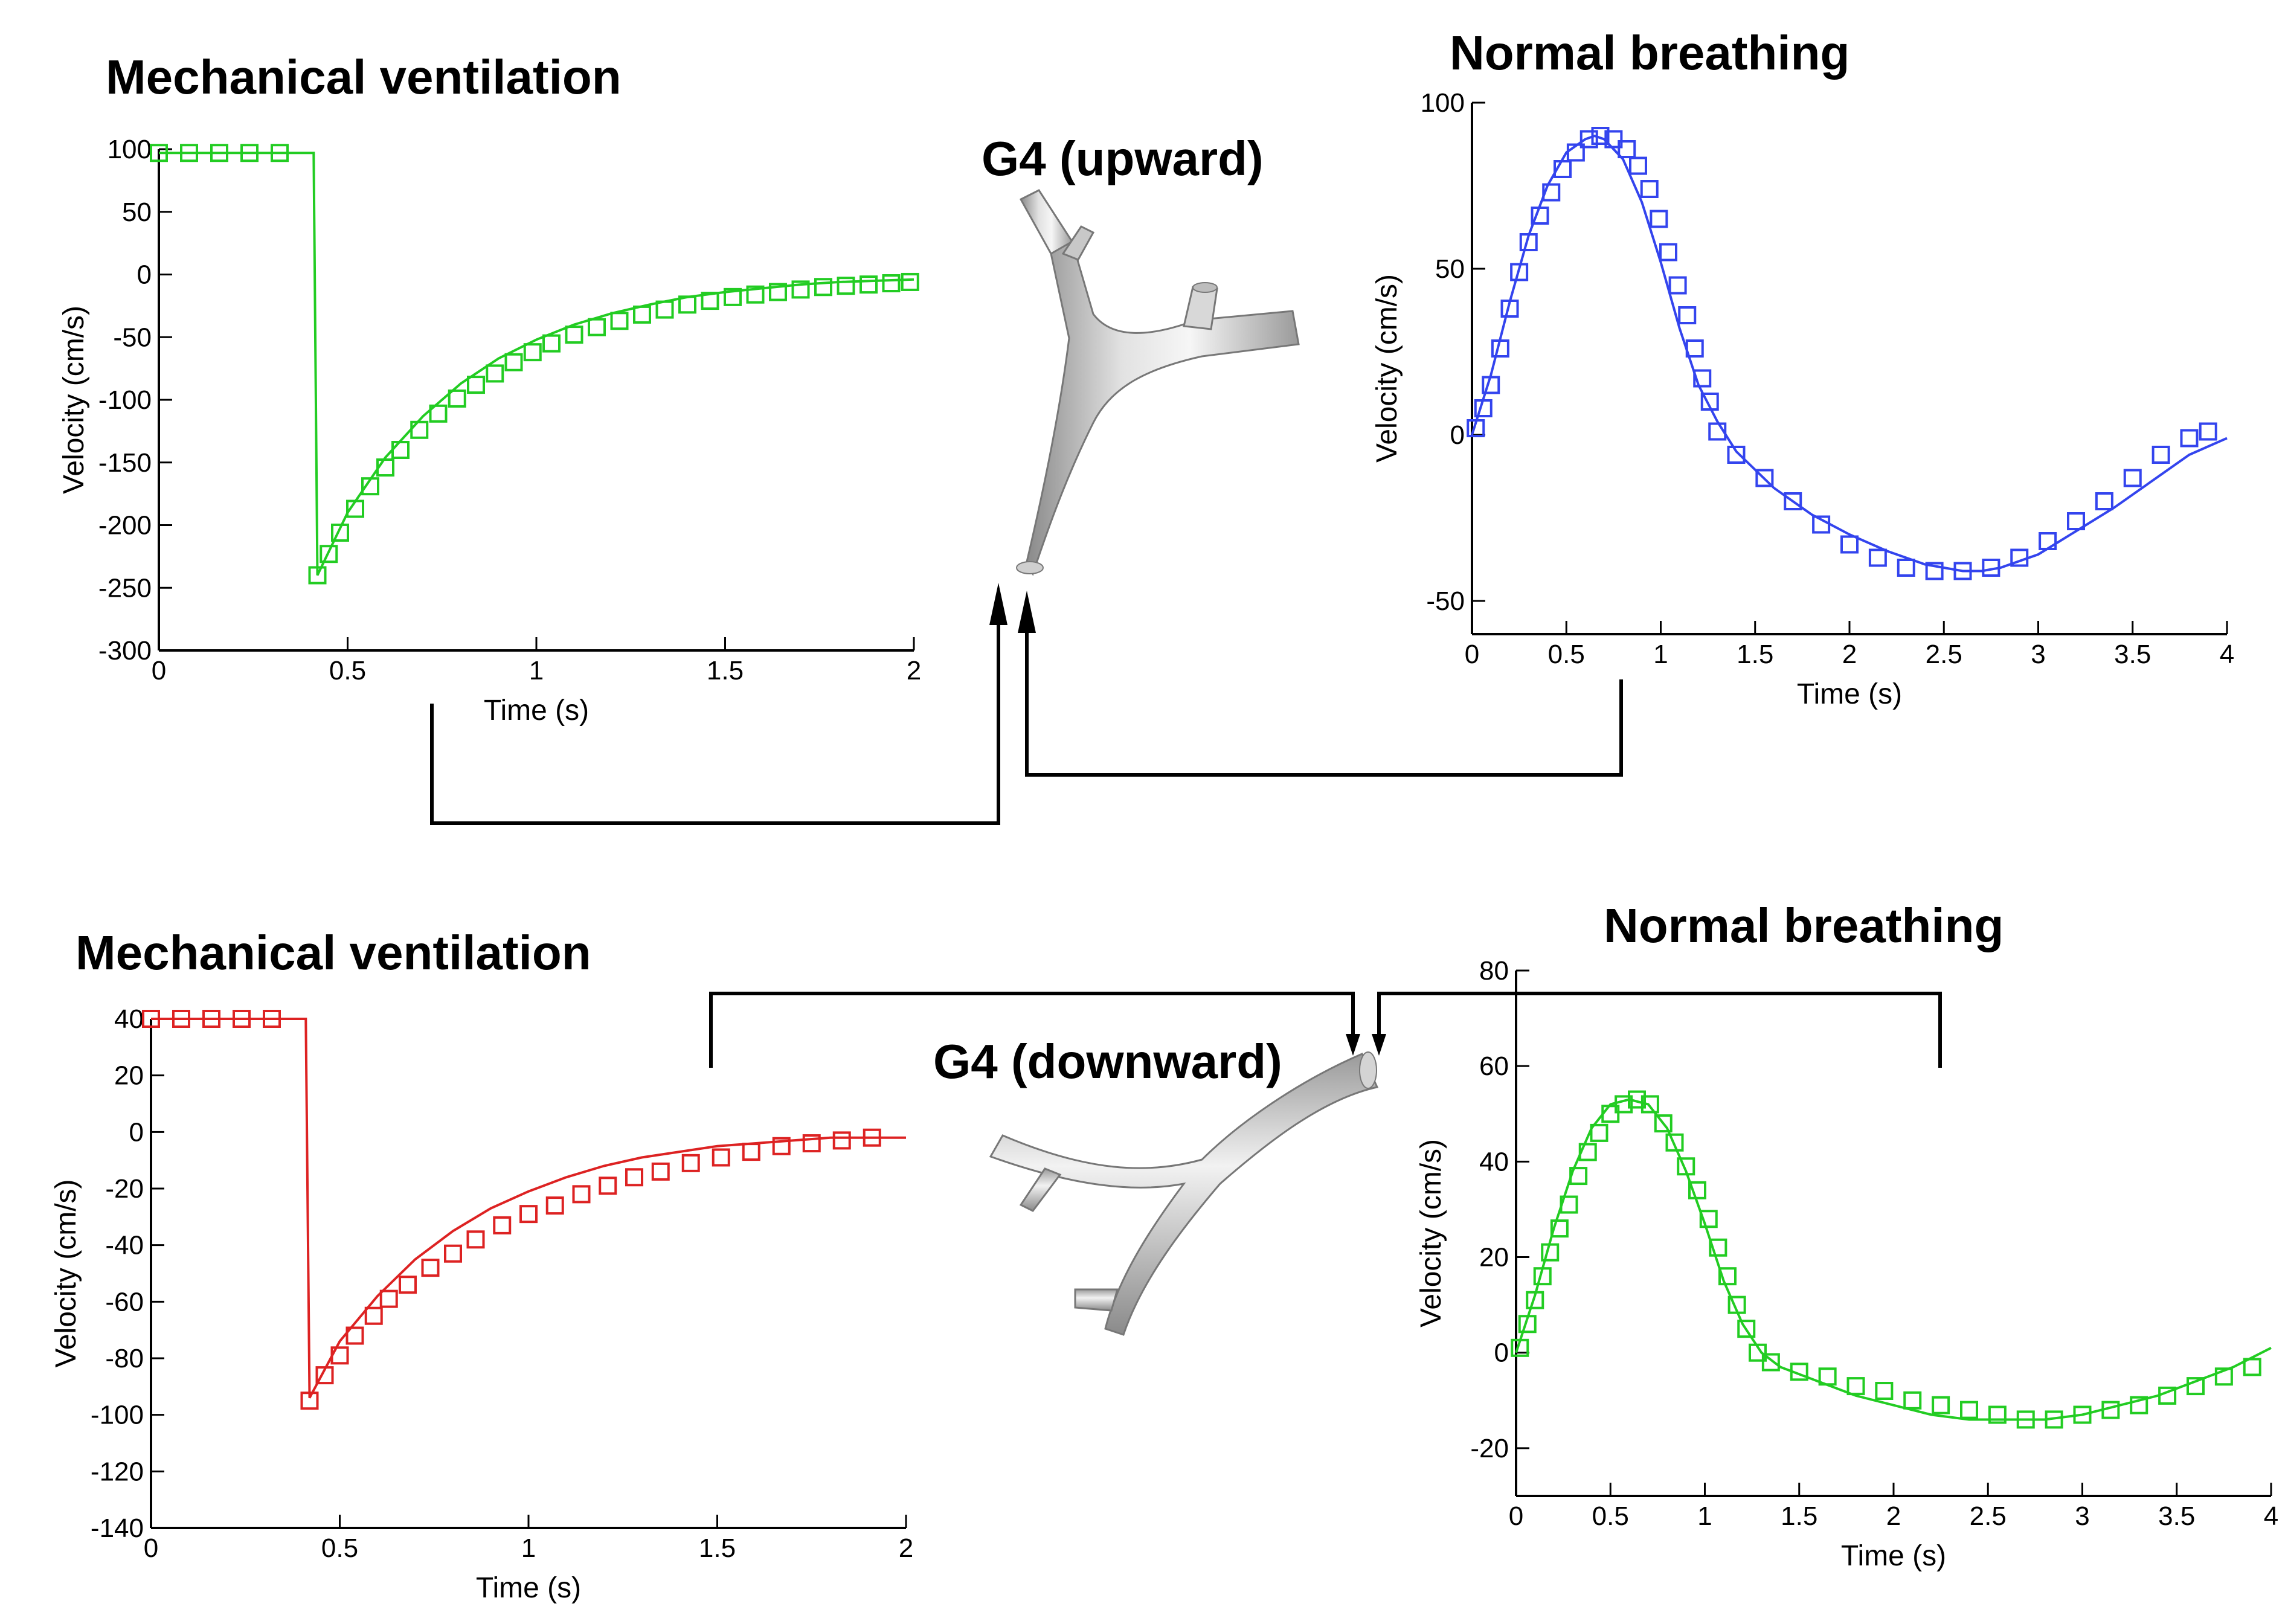 This screenshot has width=2288, height=1624. Describe the element at coordinates (137, 212) in the screenshot. I see `y-tick-label: 50` at that location.